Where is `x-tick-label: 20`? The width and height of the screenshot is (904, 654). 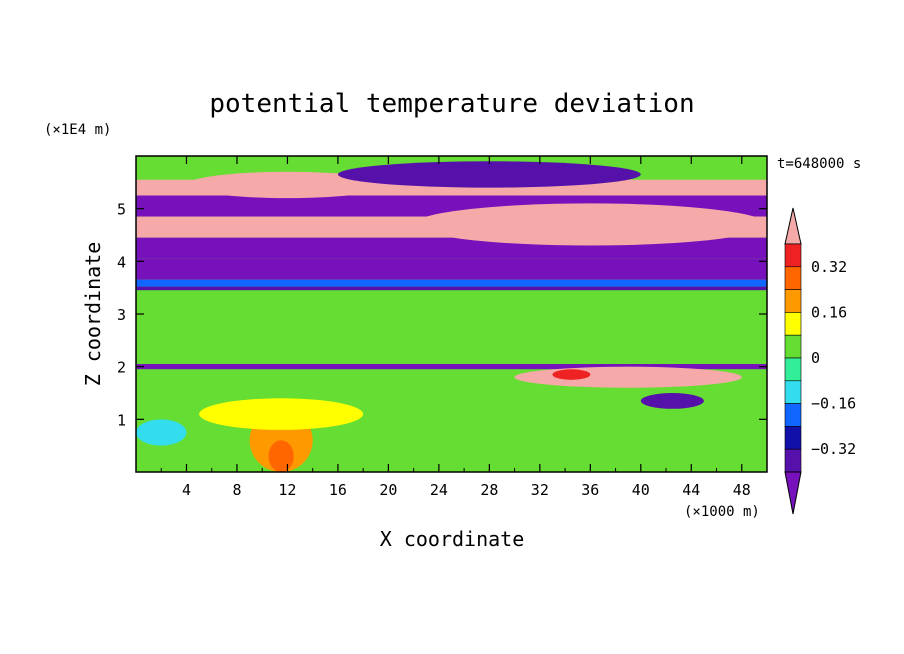
x-tick-label: 20 is located at coordinates (388, 490).